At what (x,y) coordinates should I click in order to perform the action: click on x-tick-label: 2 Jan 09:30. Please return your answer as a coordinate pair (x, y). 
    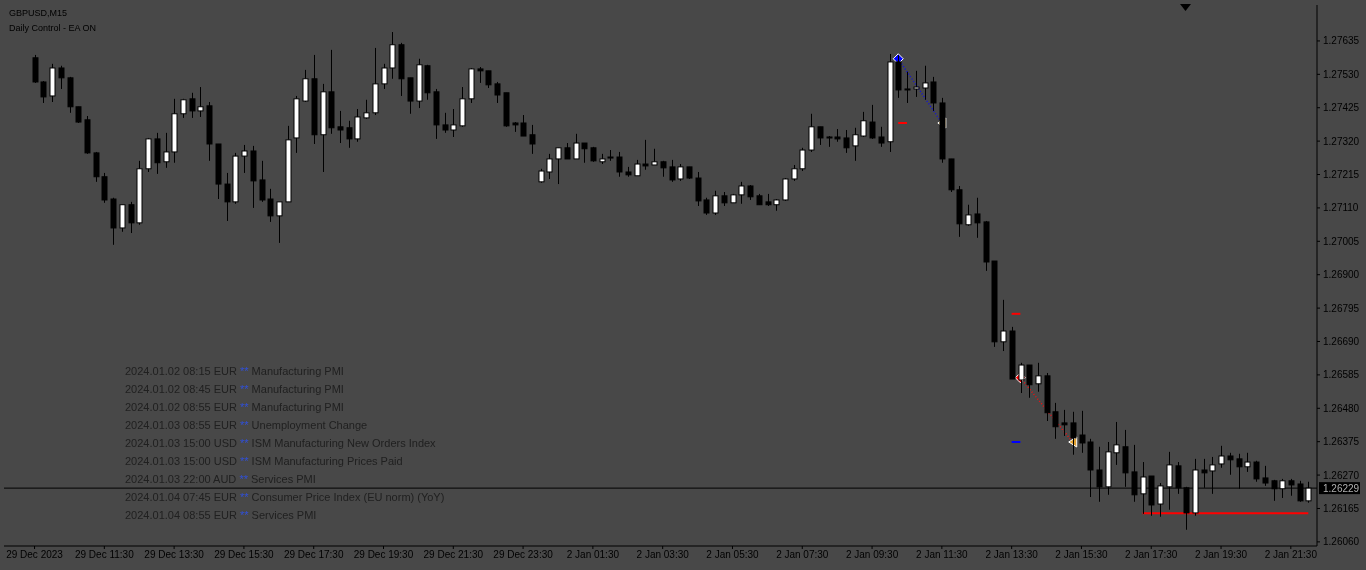
    Looking at the image, I should click on (872, 555).